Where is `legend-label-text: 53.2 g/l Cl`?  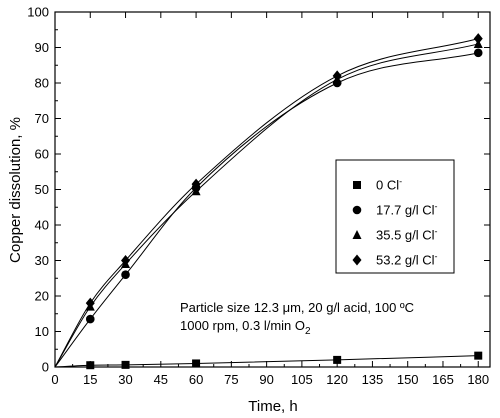
legend-label-text: 53.2 g/l Cl is located at coordinates (405, 260).